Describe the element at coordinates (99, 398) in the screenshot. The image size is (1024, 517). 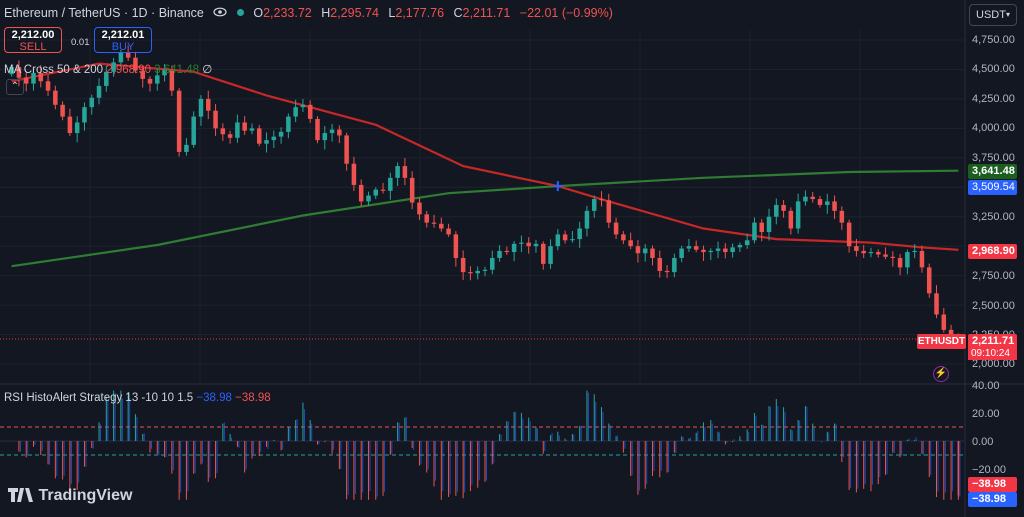
I see `rsi-legend-name: RSI HistoAlert Strategy 13 -10 10 1.5` at that location.